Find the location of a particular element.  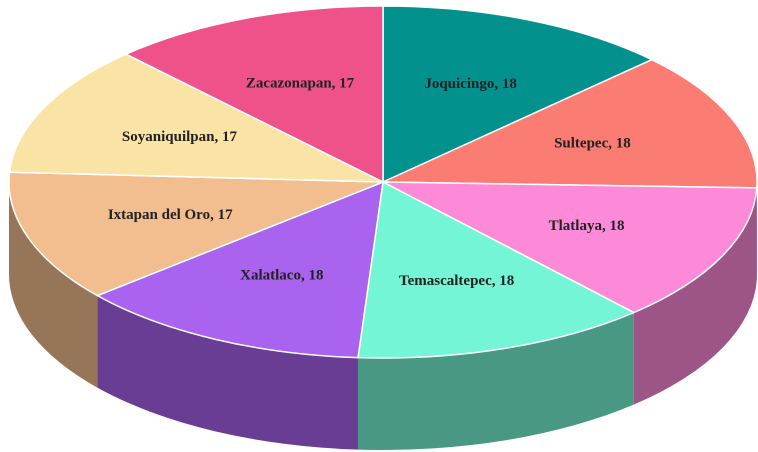

data-label: Zacazonapan, 17 is located at coordinates (300, 83).